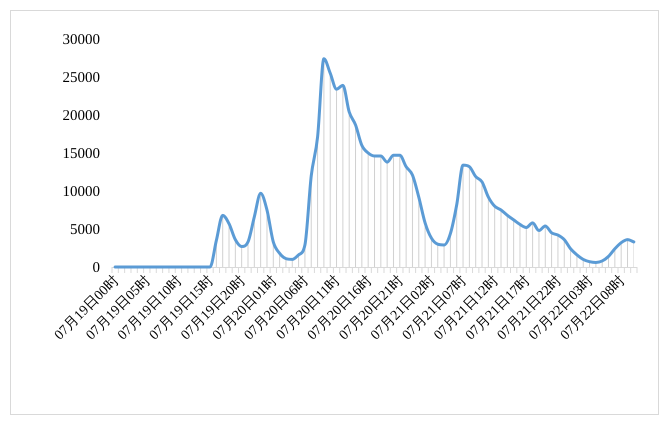 The image size is (669, 425). I want to click on y-tick-label: 0, so click(96, 268).